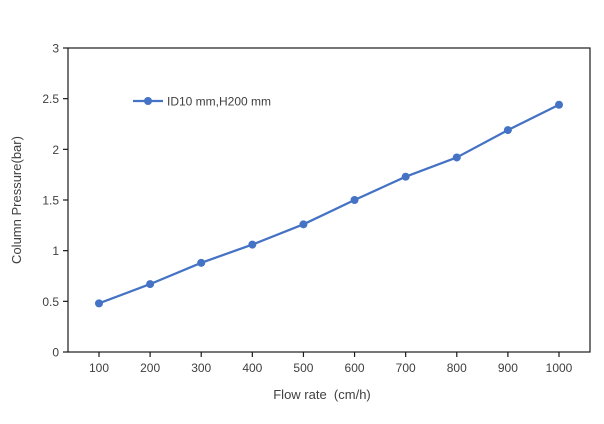 This screenshot has width=604, height=424. Describe the element at coordinates (322, 394) in the screenshot. I see `x-axis-title: Flow rate (cm/h)` at that location.